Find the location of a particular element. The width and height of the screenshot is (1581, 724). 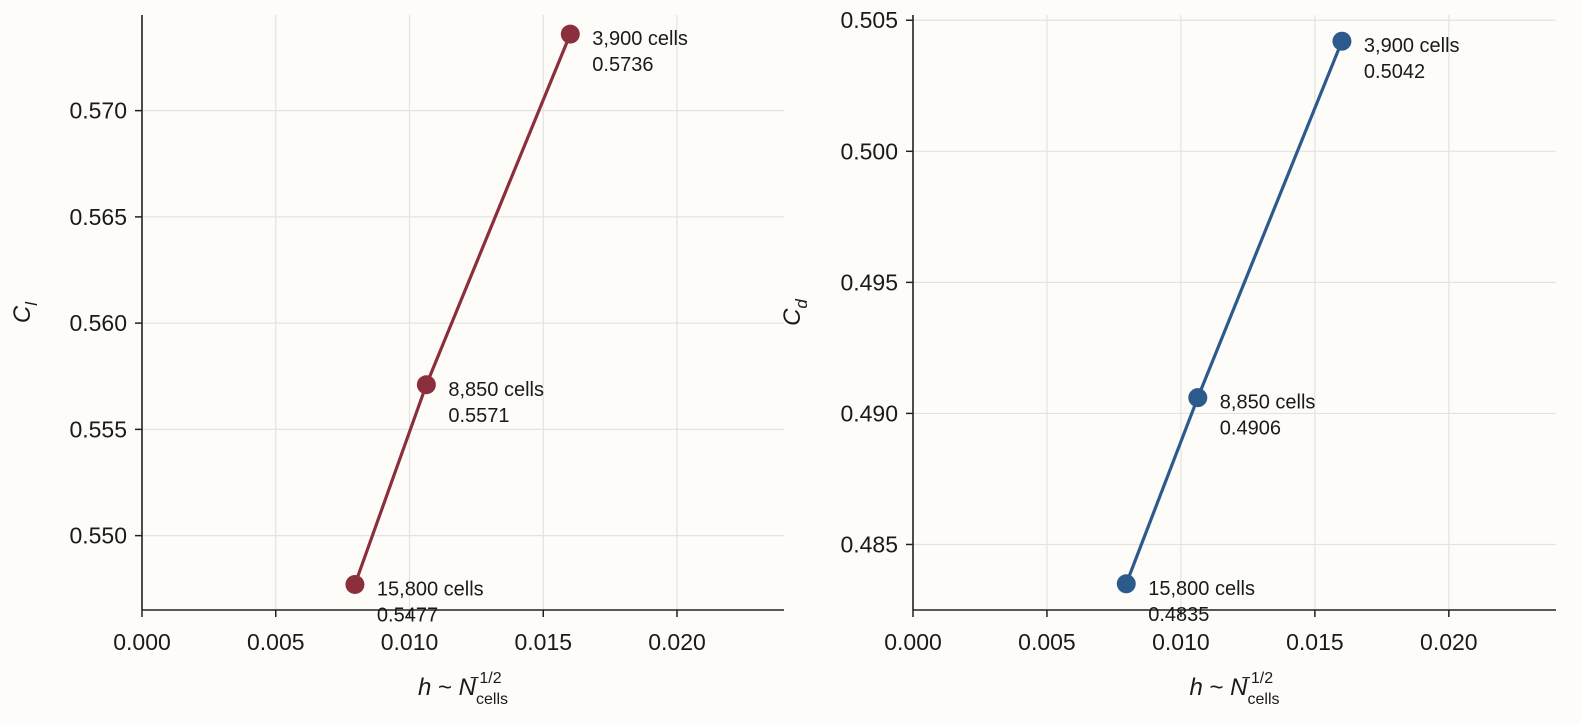

y-tick-label: 0.500 is located at coordinates (869, 151).